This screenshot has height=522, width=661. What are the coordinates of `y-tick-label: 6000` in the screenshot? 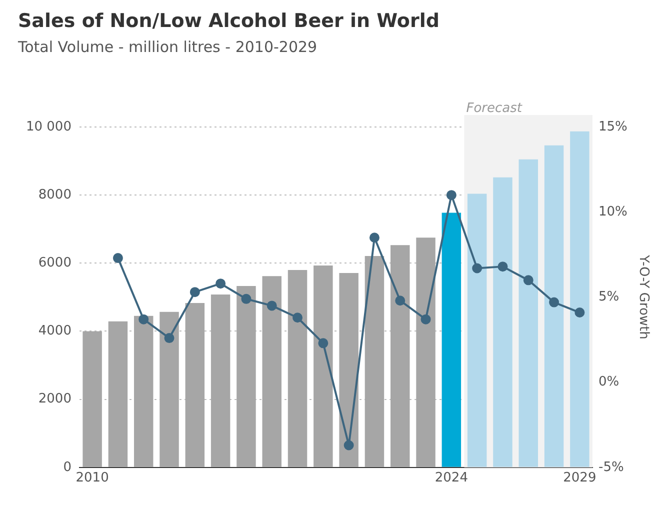 It's located at (55, 263).